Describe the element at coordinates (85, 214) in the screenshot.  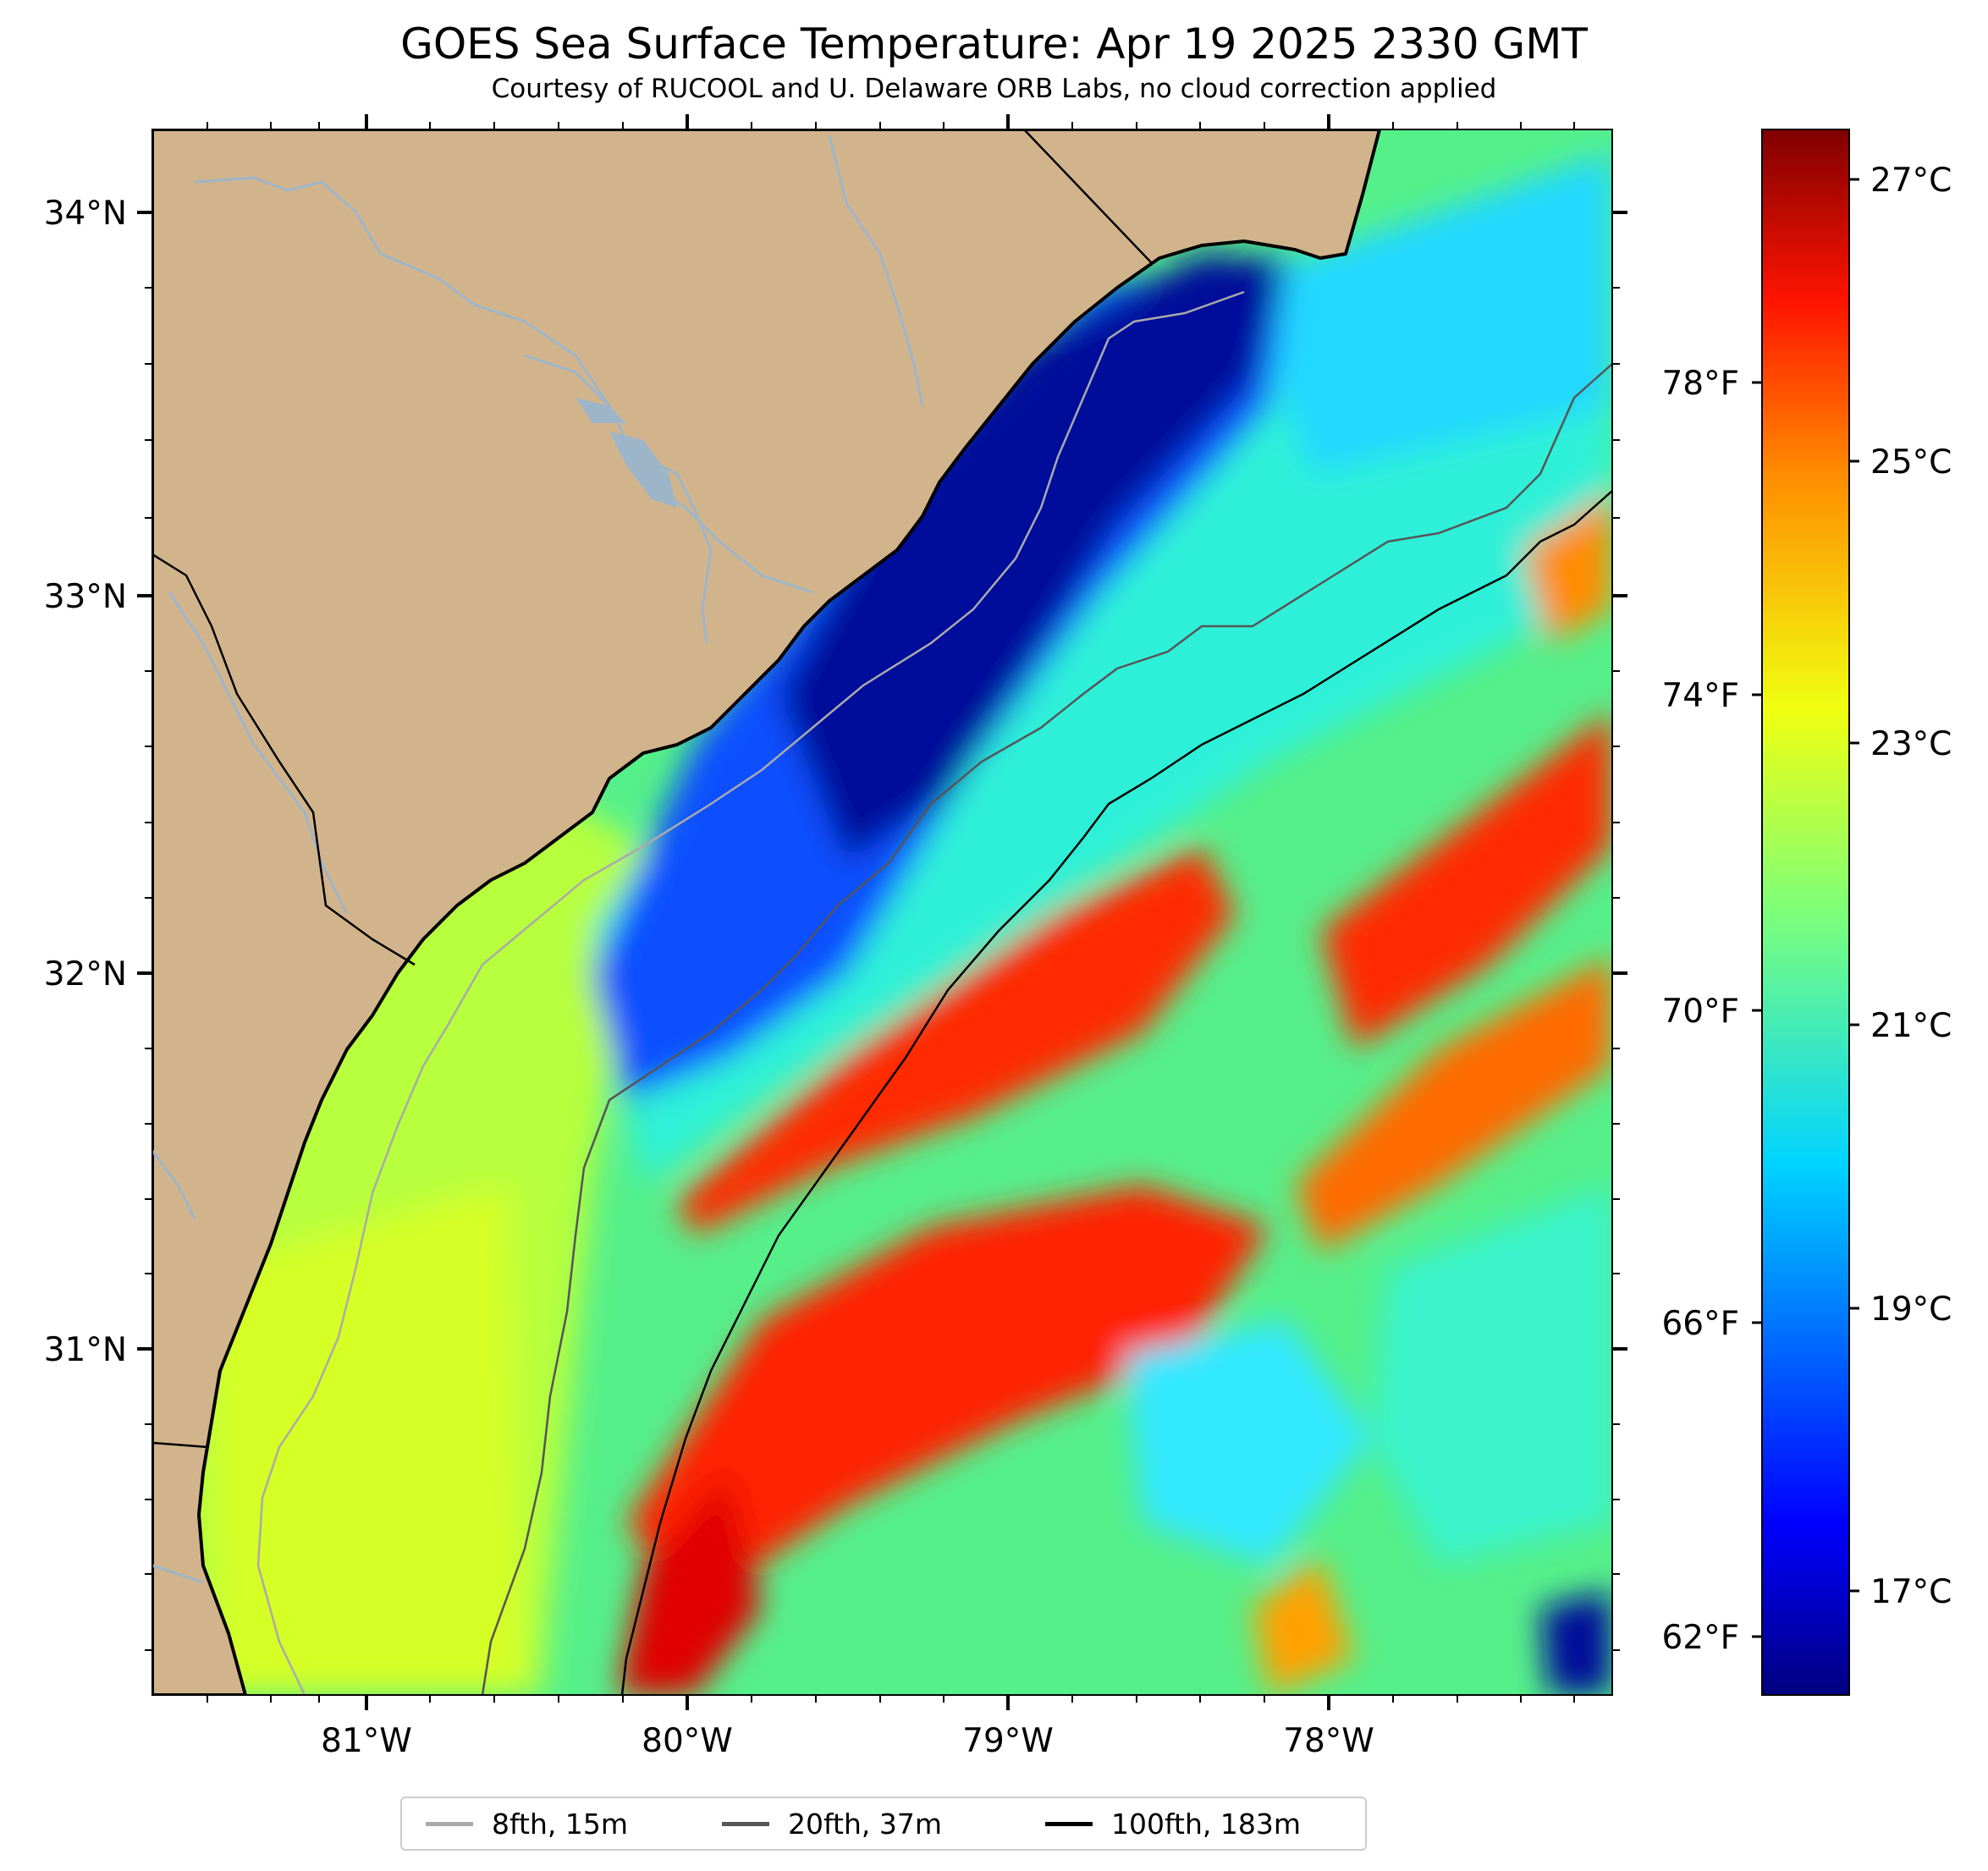
I see `lat-label-34: 34°N` at that location.